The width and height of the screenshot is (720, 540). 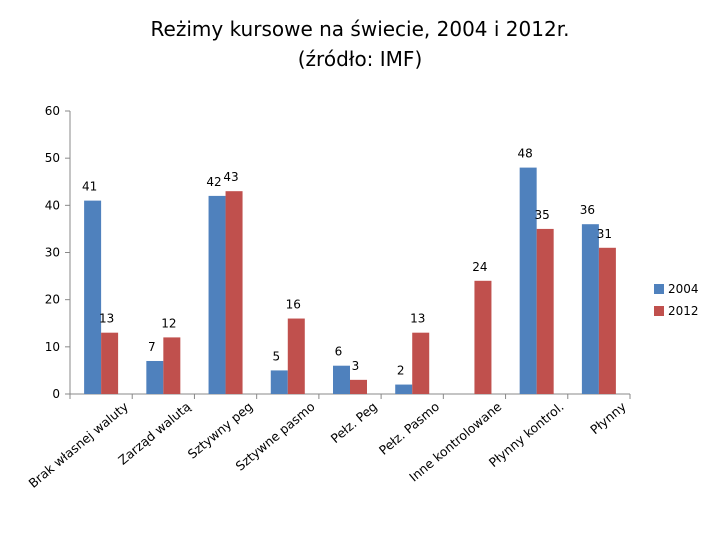 What do you see at coordinates (52, 300) in the screenshot?
I see `y-tick-label: 20` at bounding box center [52, 300].